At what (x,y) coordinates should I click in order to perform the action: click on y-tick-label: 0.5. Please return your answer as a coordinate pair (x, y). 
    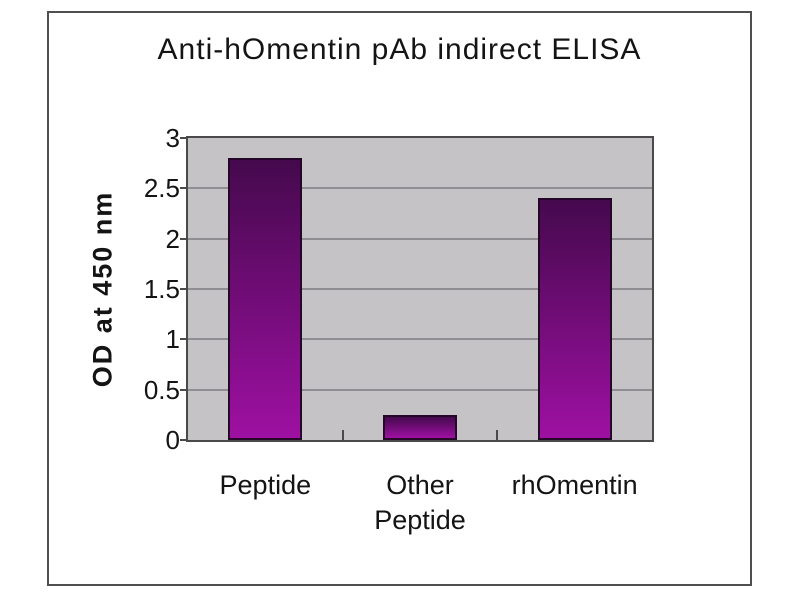
    Looking at the image, I should click on (161, 389).